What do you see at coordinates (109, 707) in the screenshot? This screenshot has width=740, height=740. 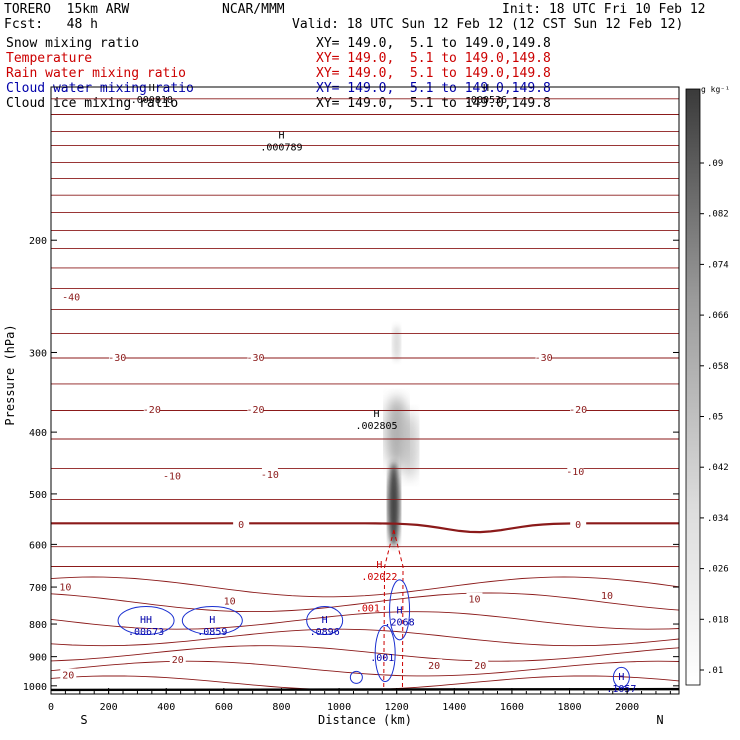 I see `x-tick-label: 200` at bounding box center [109, 707].